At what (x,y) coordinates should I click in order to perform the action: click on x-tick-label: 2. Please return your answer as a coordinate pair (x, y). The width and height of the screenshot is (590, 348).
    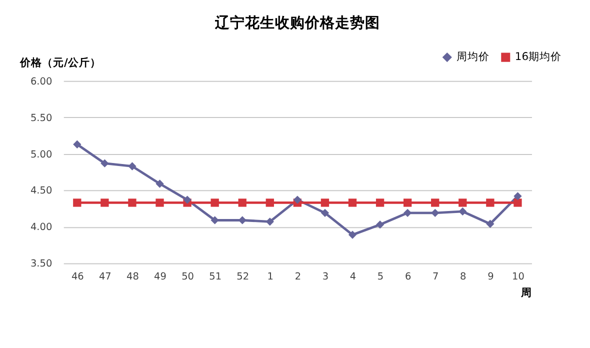
    Looking at the image, I should click on (298, 276).